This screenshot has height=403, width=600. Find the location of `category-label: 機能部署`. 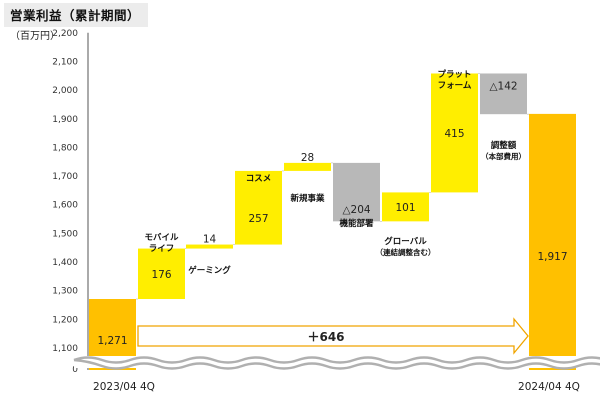

category-label: 機能部署 is located at coordinates (356, 223).